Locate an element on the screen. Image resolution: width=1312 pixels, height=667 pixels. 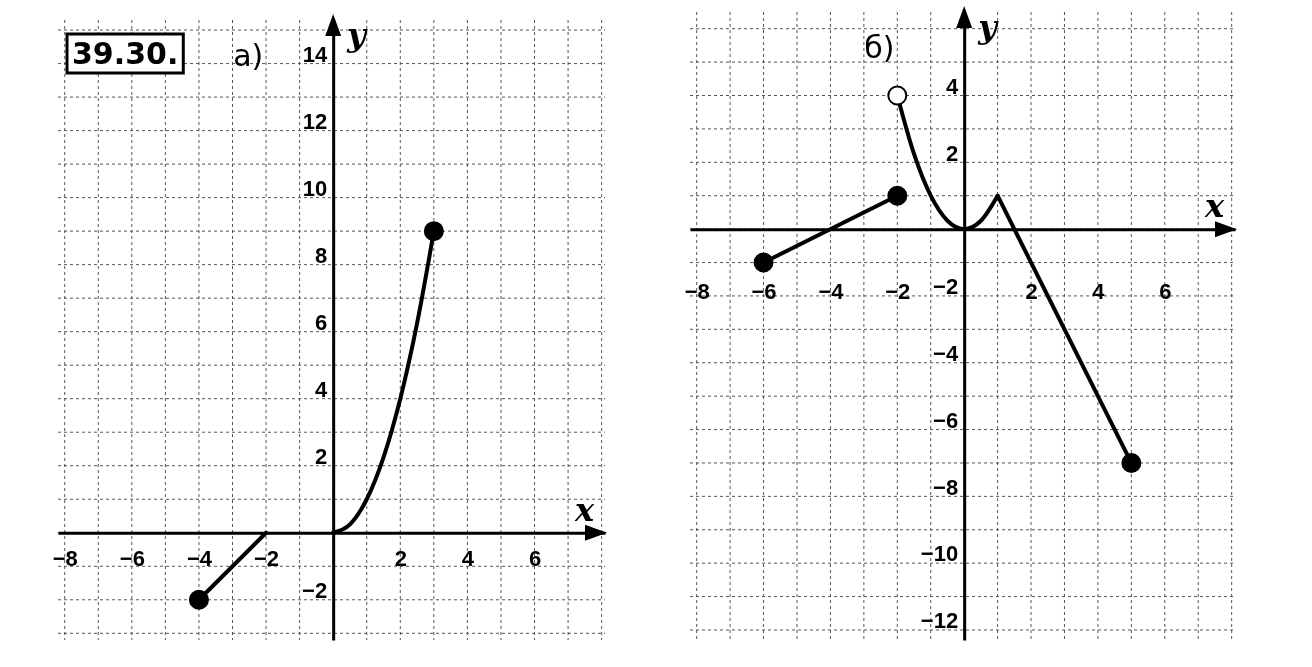
y-tick-label: 12 is located at coordinates (315, 121).